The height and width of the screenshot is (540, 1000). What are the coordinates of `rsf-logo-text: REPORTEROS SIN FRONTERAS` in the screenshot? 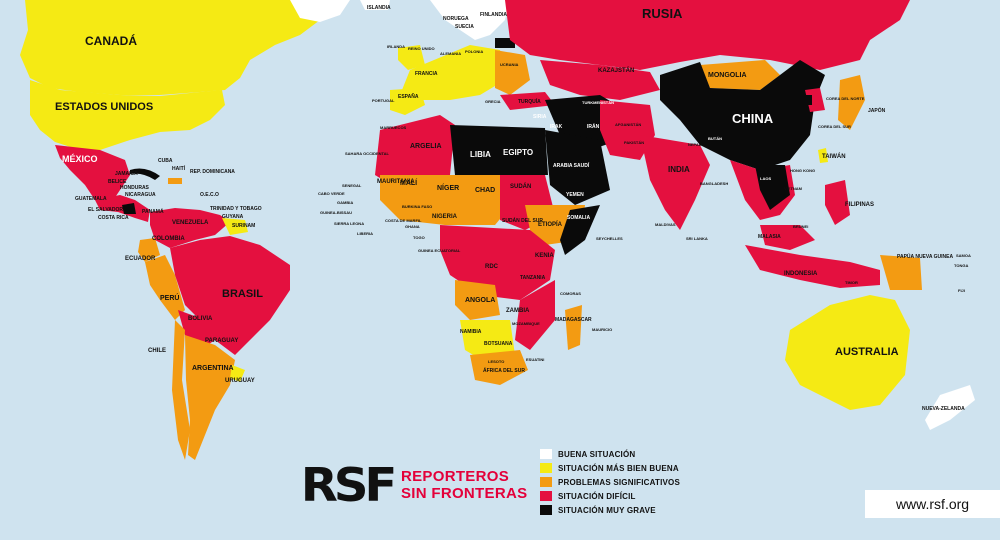 It's located at (464, 485).